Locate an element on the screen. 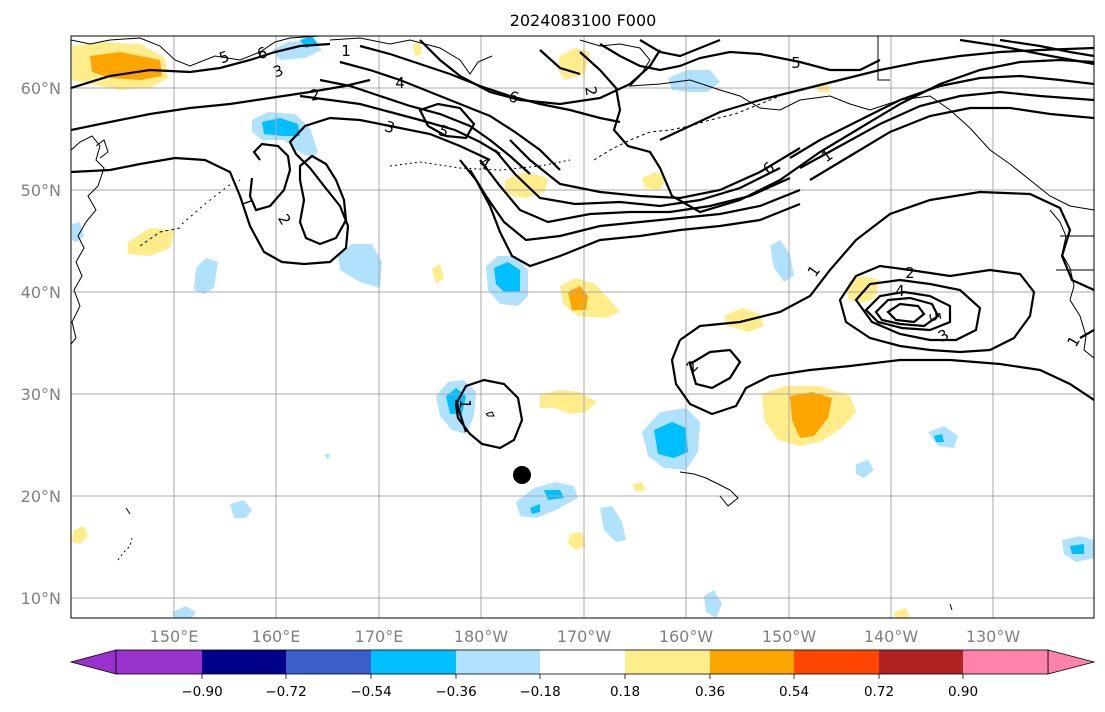 The image size is (1105, 712). lon-label: 140°W is located at coordinates (891, 636).